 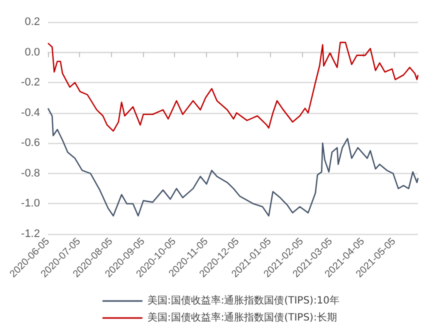 What do you see at coordinates (30, 204) in the screenshot?
I see `y-tick-label: -1.0` at bounding box center [30, 204].